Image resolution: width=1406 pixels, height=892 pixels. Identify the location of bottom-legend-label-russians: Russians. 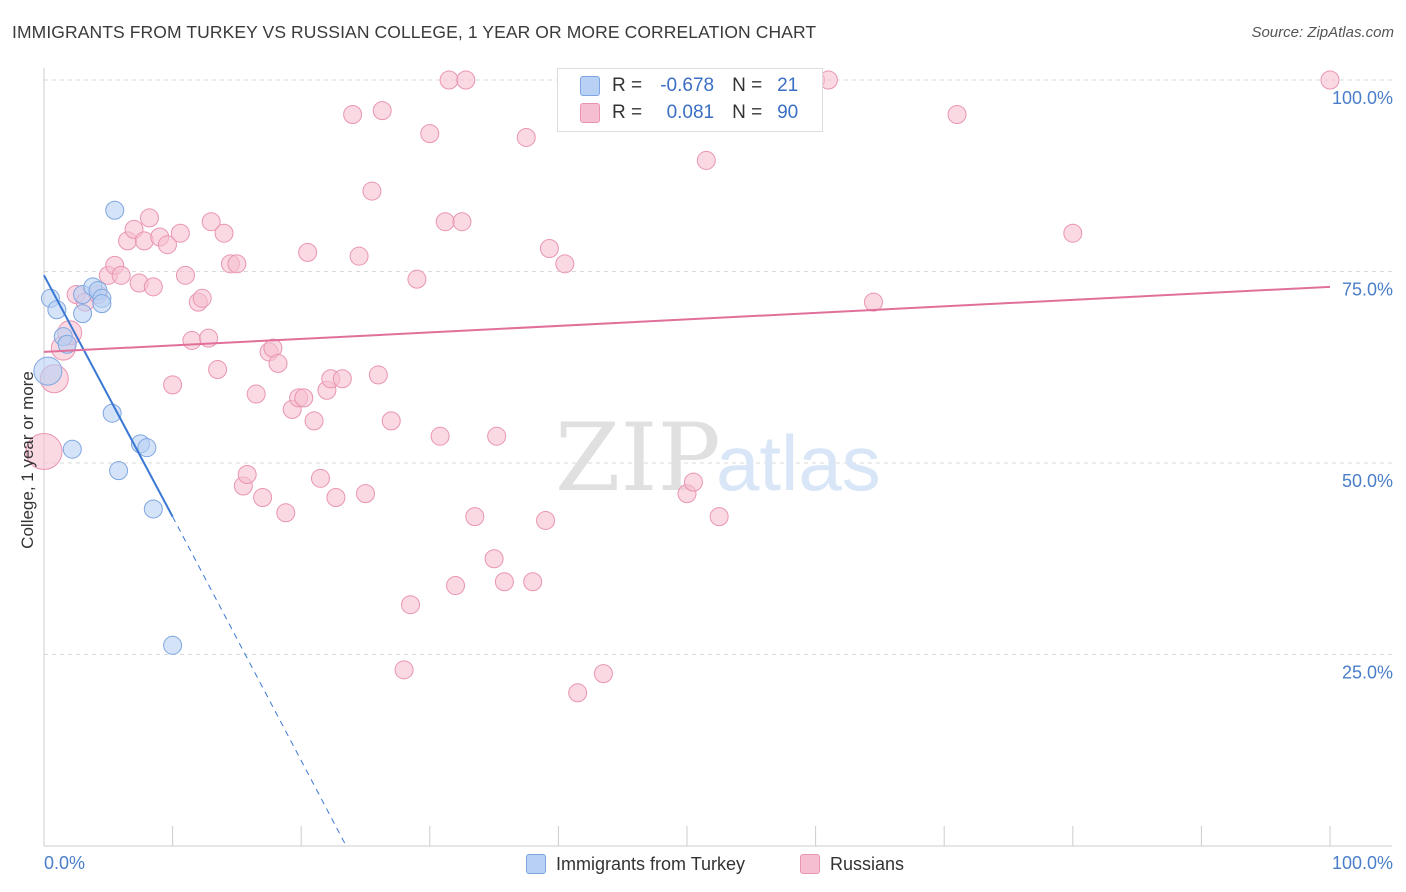
(867, 863).